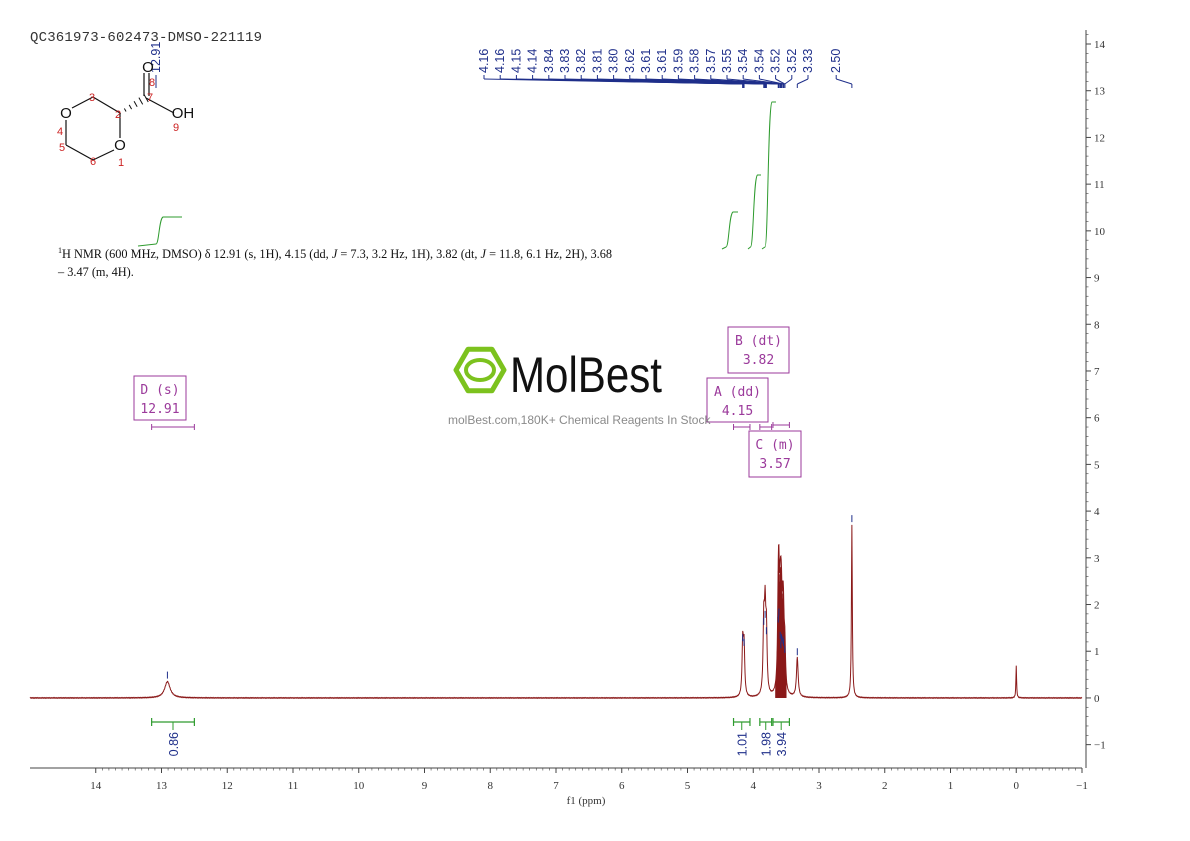  What do you see at coordinates (549, 61) in the screenshot?
I see `peak-label: 3.84` at bounding box center [549, 61].